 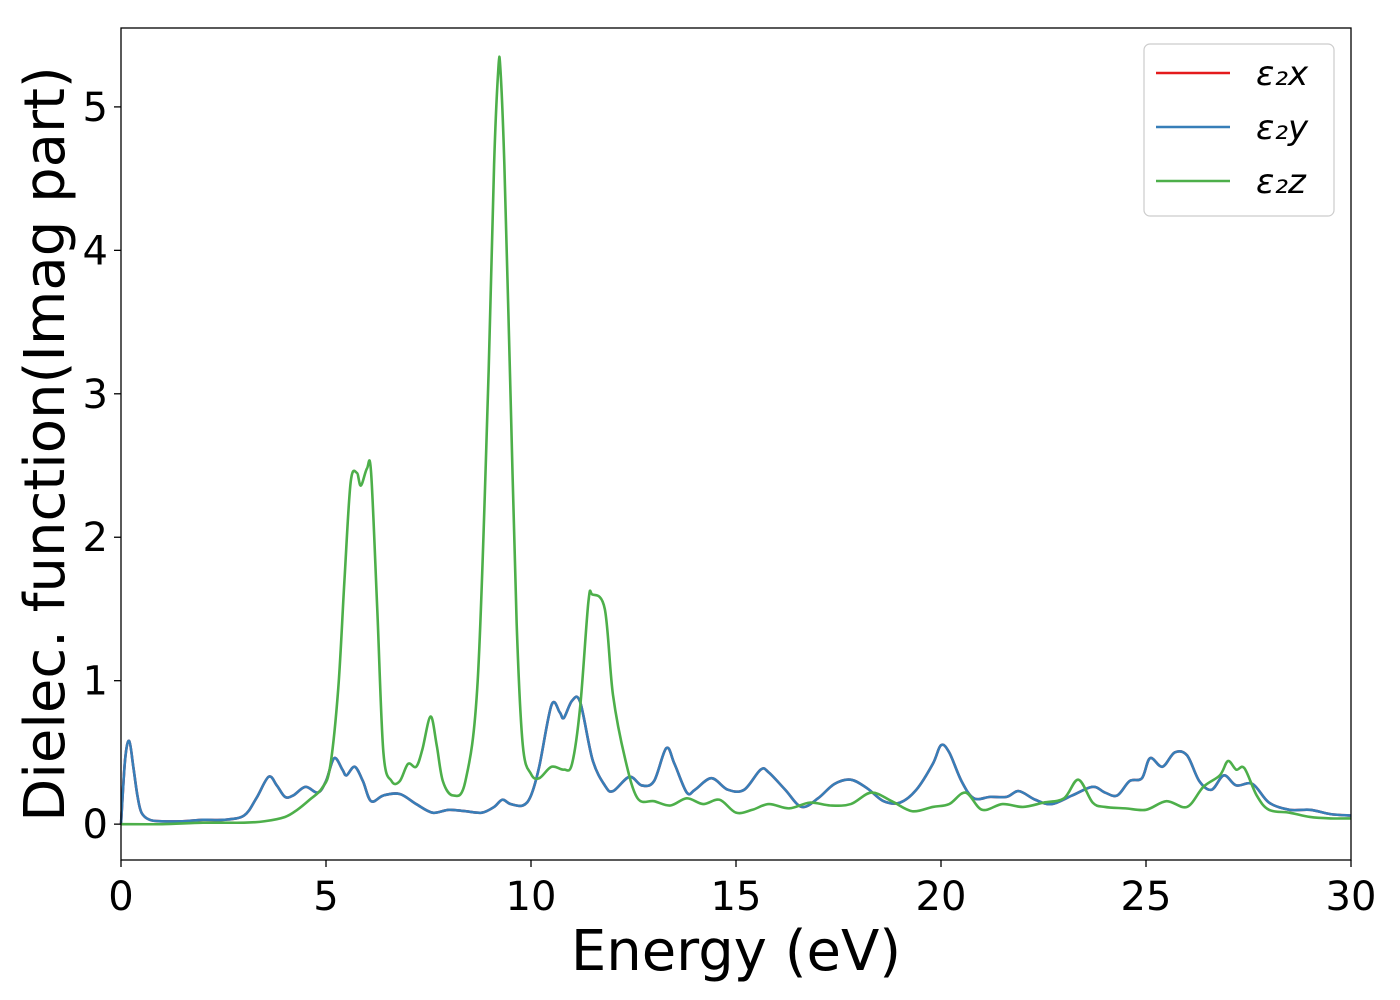 What do you see at coordinates (1351, 897) in the screenshot?
I see `x-tick-label: 30` at bounding box center [1351, 897].